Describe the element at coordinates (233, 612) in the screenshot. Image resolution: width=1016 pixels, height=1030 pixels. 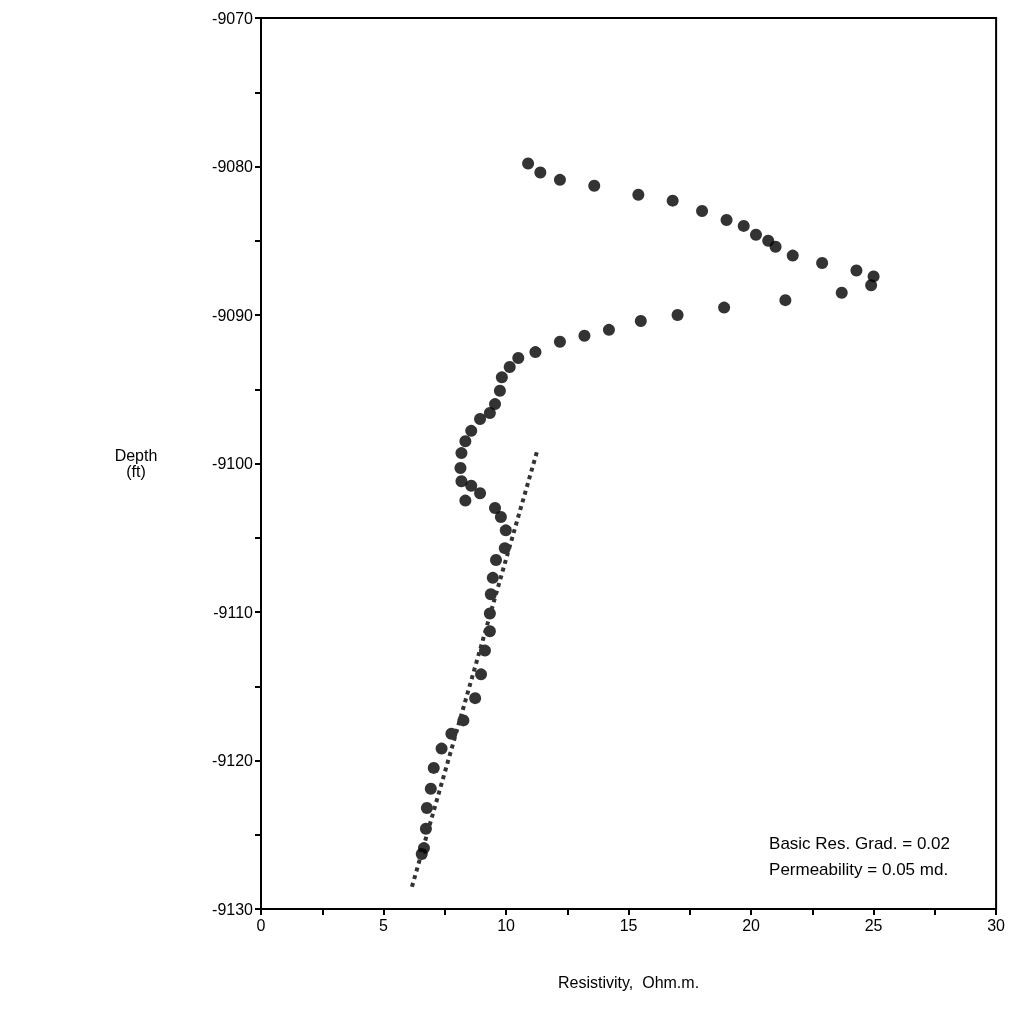
I see `y-tick-label: -9110` at that location.